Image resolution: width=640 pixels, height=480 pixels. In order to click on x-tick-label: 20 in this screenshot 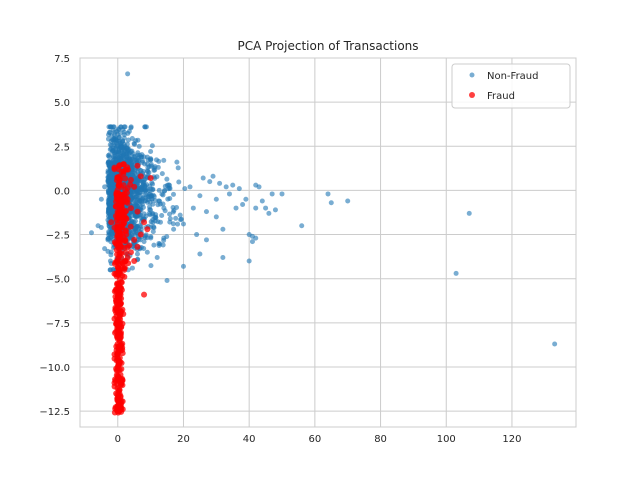, I will do `click(183, 439)`.